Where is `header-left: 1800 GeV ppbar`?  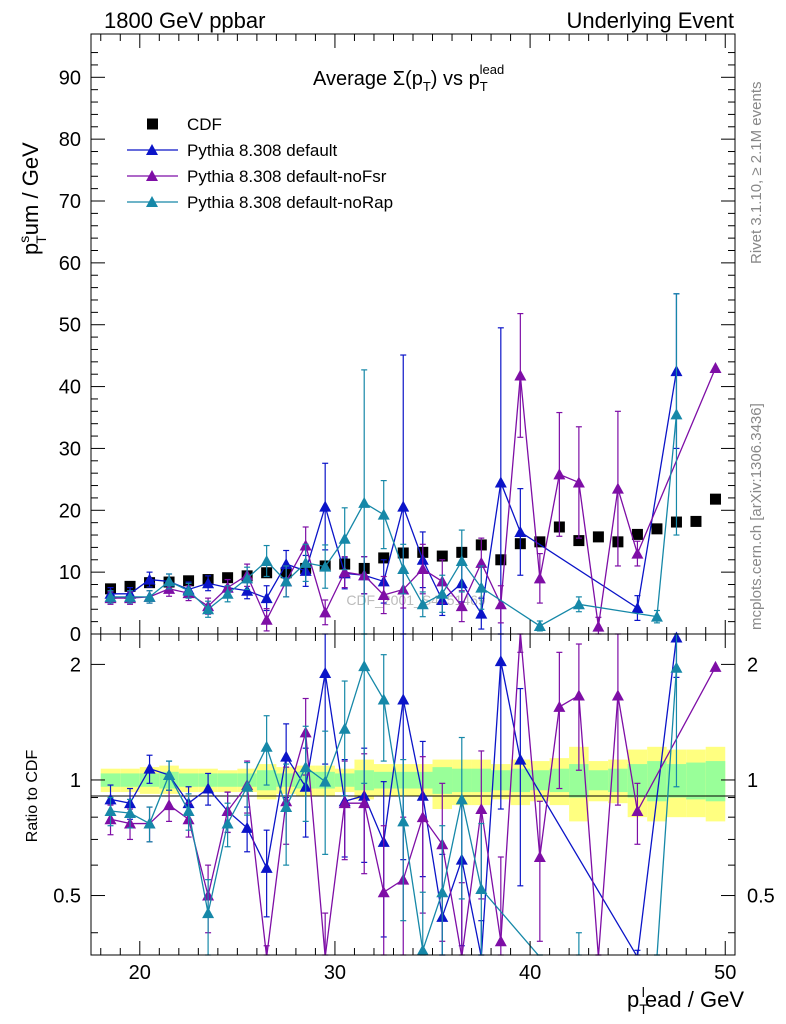
header-left: 1800 GeV ppbar is located at coordinates (184, 20).